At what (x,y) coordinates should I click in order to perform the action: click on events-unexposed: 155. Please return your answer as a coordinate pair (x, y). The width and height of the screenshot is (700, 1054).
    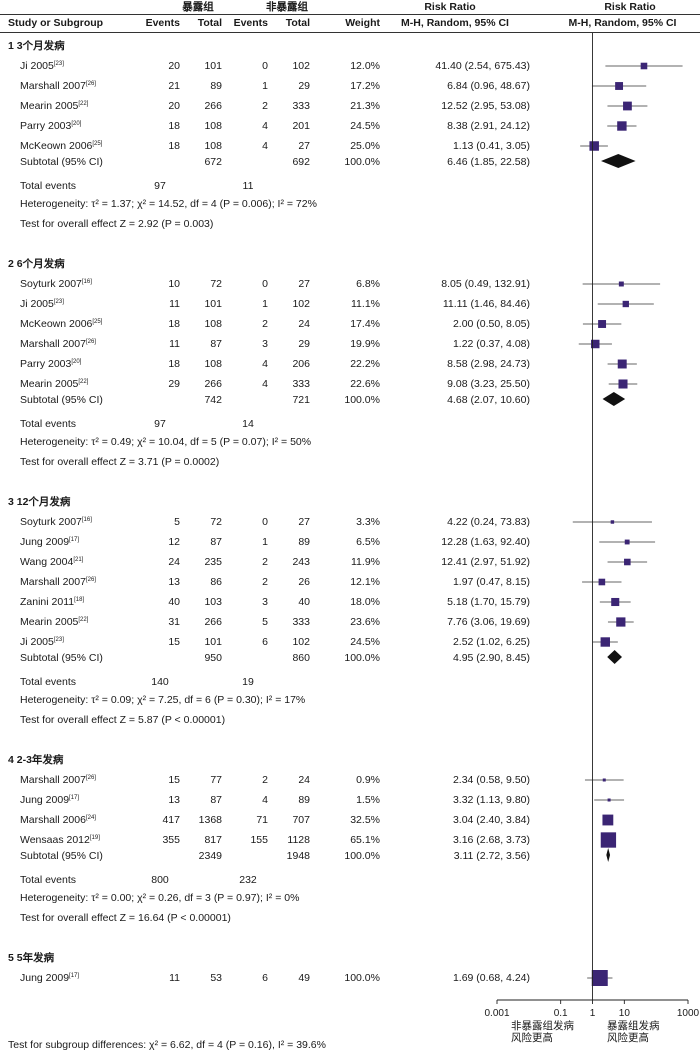
    Looking at the image, I should click on (259, 840).